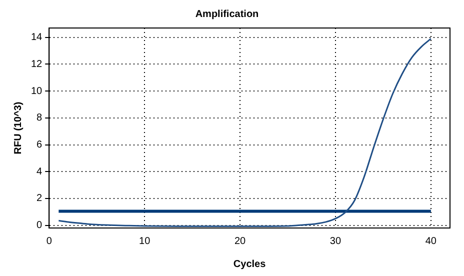 Image resolution: width=464 pixels, height=276 pixels. What do you see at coordinates (39, 118) in the screenshot?
I see `y-tick-label: 8` at bounding box center [39, 118].